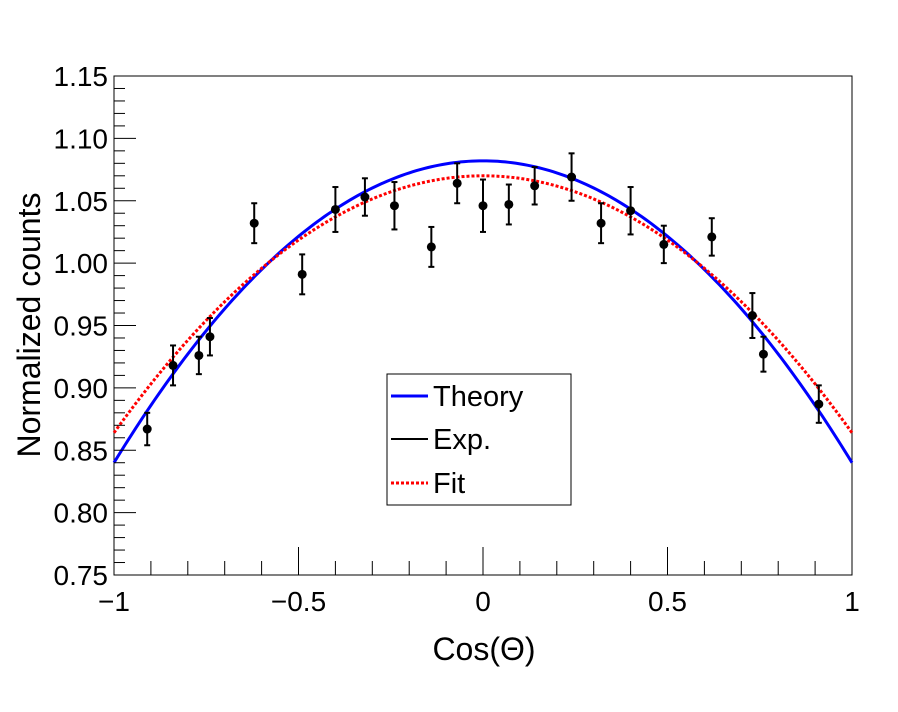  I want to click on y-tick-label: 1.00, so click(81, 263).